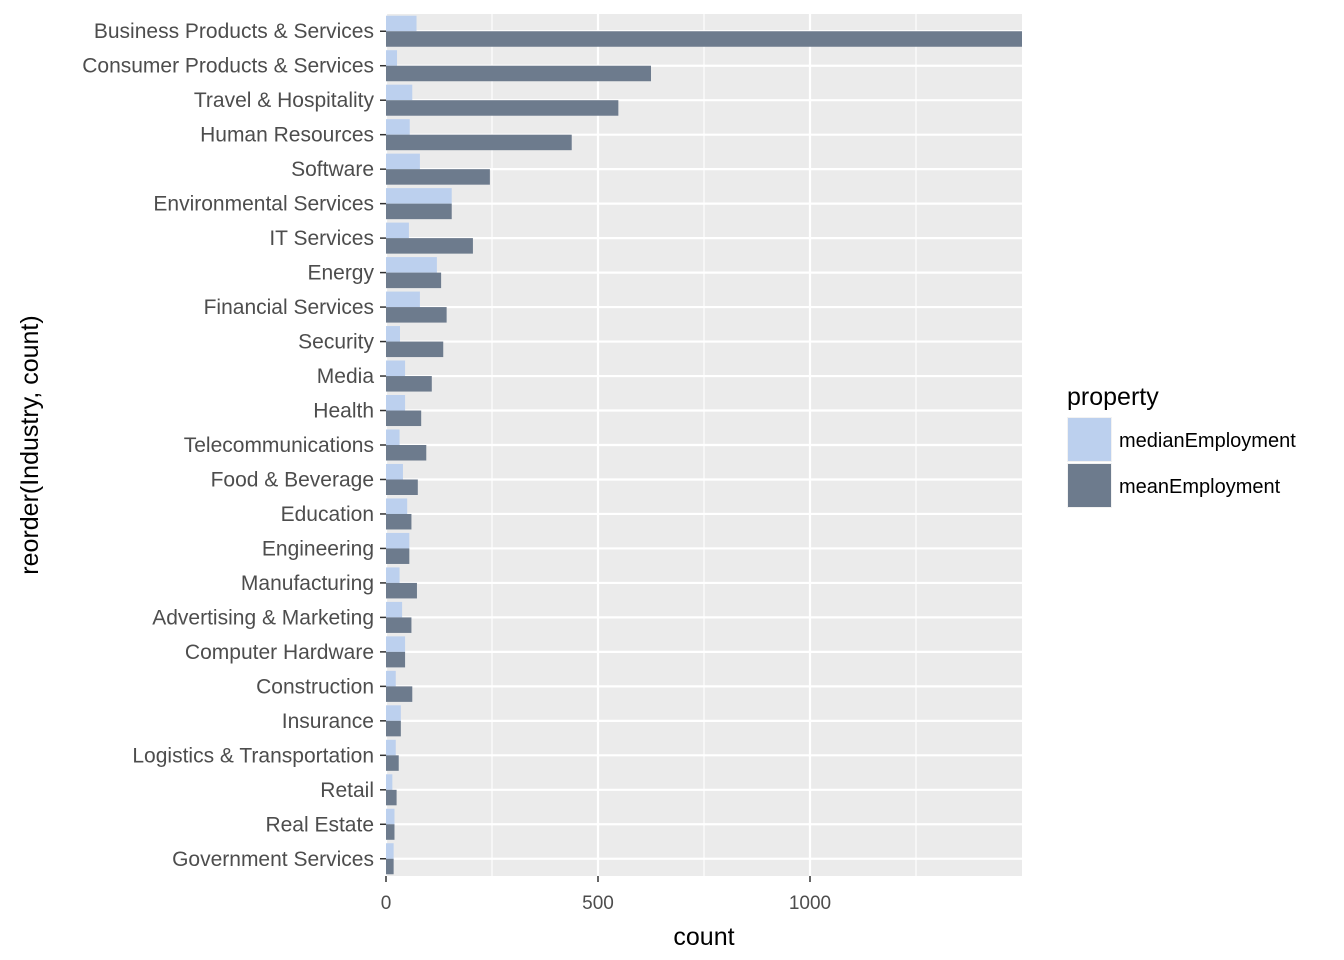  Describe the element at coordinates (336, 342) in the screenshot. I see `category-label: Security` at that location.